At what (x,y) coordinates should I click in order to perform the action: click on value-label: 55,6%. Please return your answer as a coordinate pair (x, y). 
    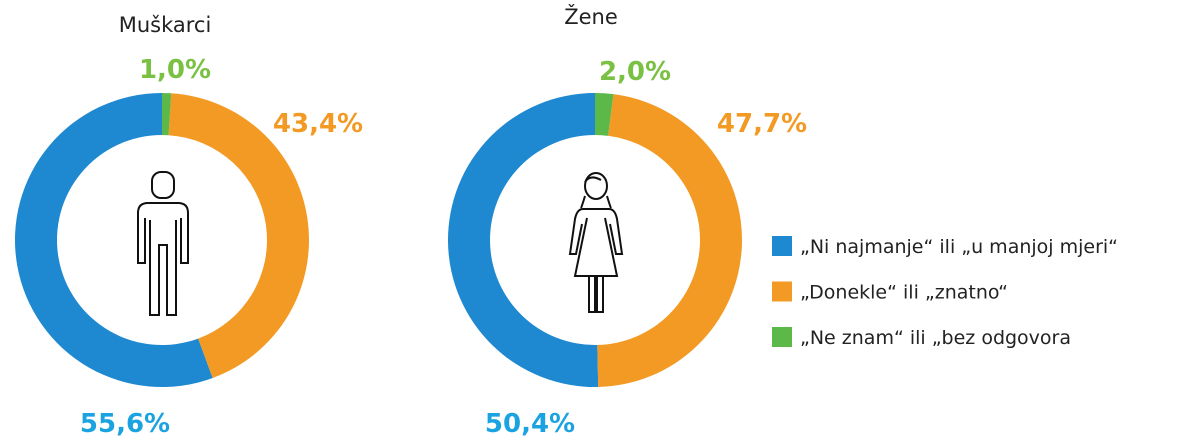
    Looking at the image, I should click on (125, 424).